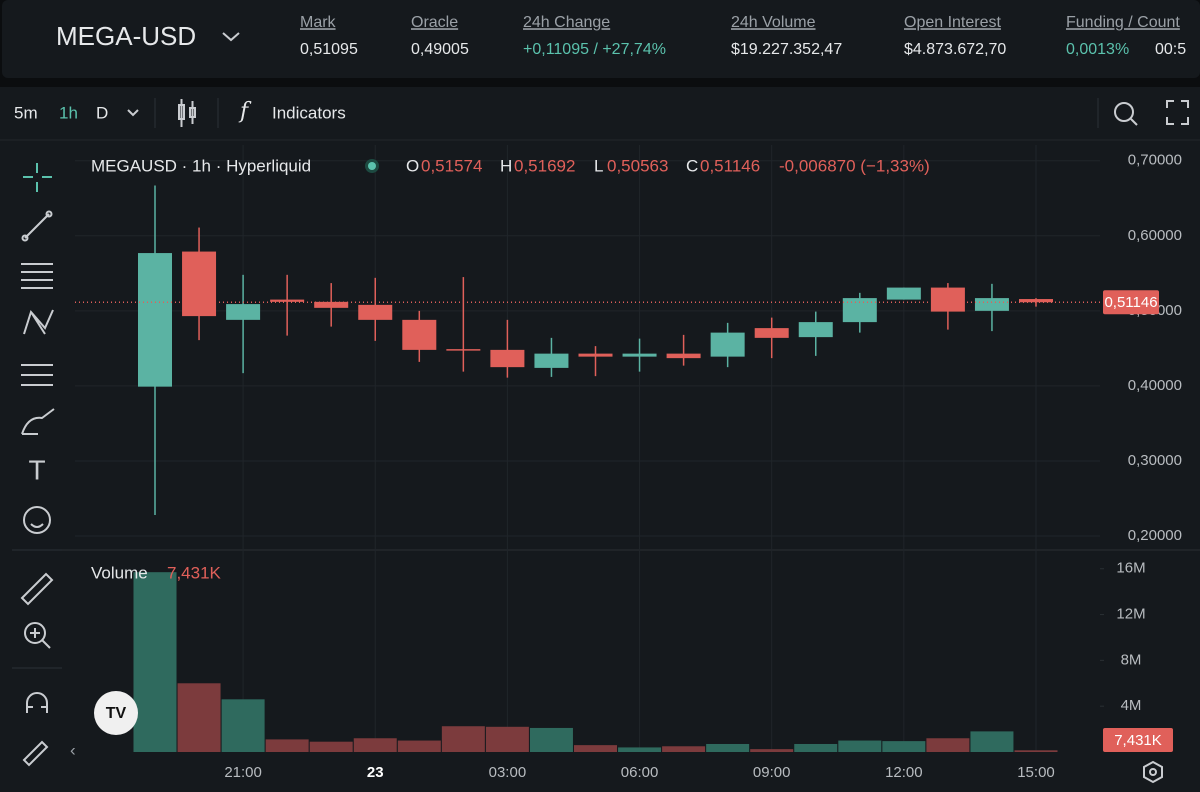  I want to click on y-tick-label: 0,20000, so click(1155, 535).